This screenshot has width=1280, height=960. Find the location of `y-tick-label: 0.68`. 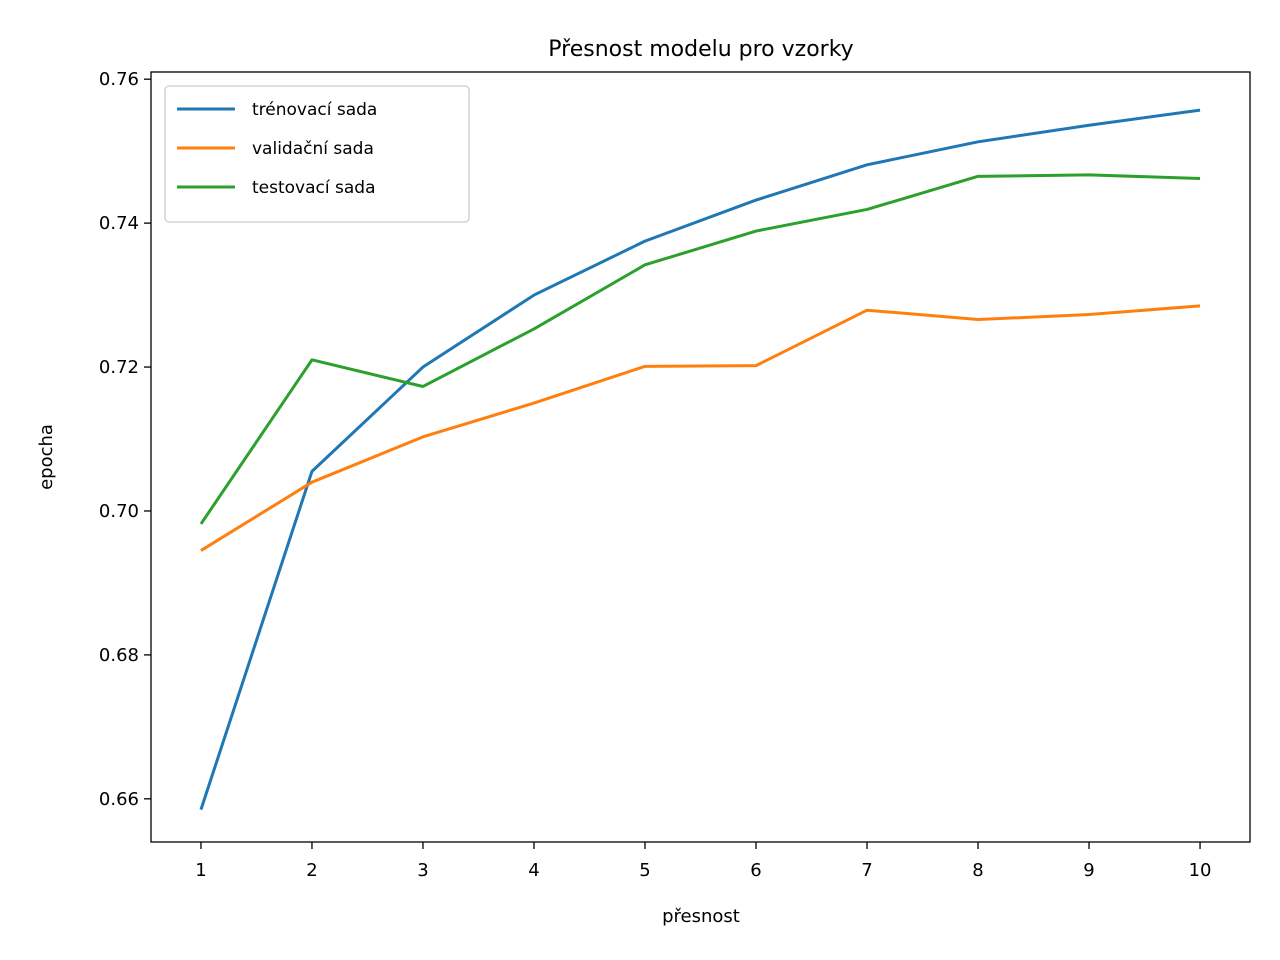

y-tick-label: 0.68 is located at coordinates (119, 655).